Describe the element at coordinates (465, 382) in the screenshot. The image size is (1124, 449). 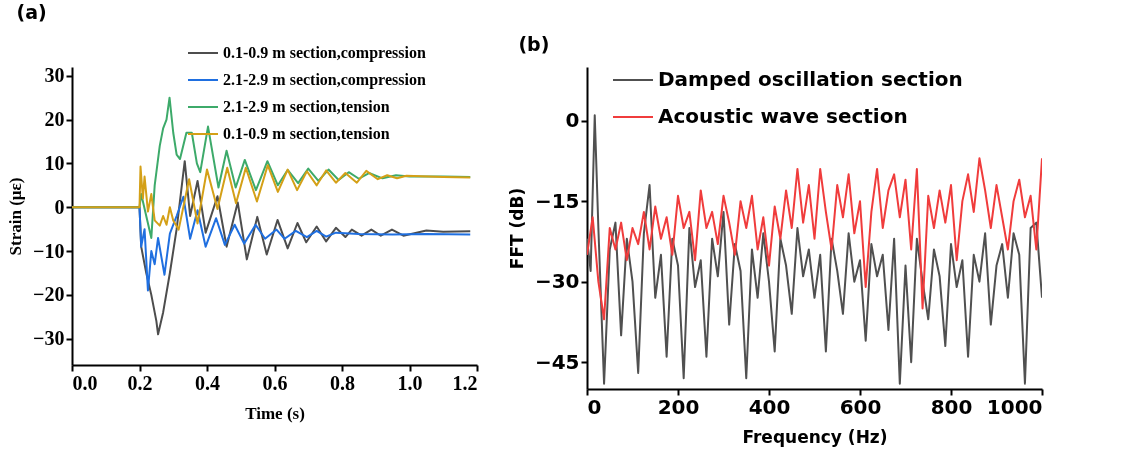
I see `x-tick-label: 1.2` at that location.